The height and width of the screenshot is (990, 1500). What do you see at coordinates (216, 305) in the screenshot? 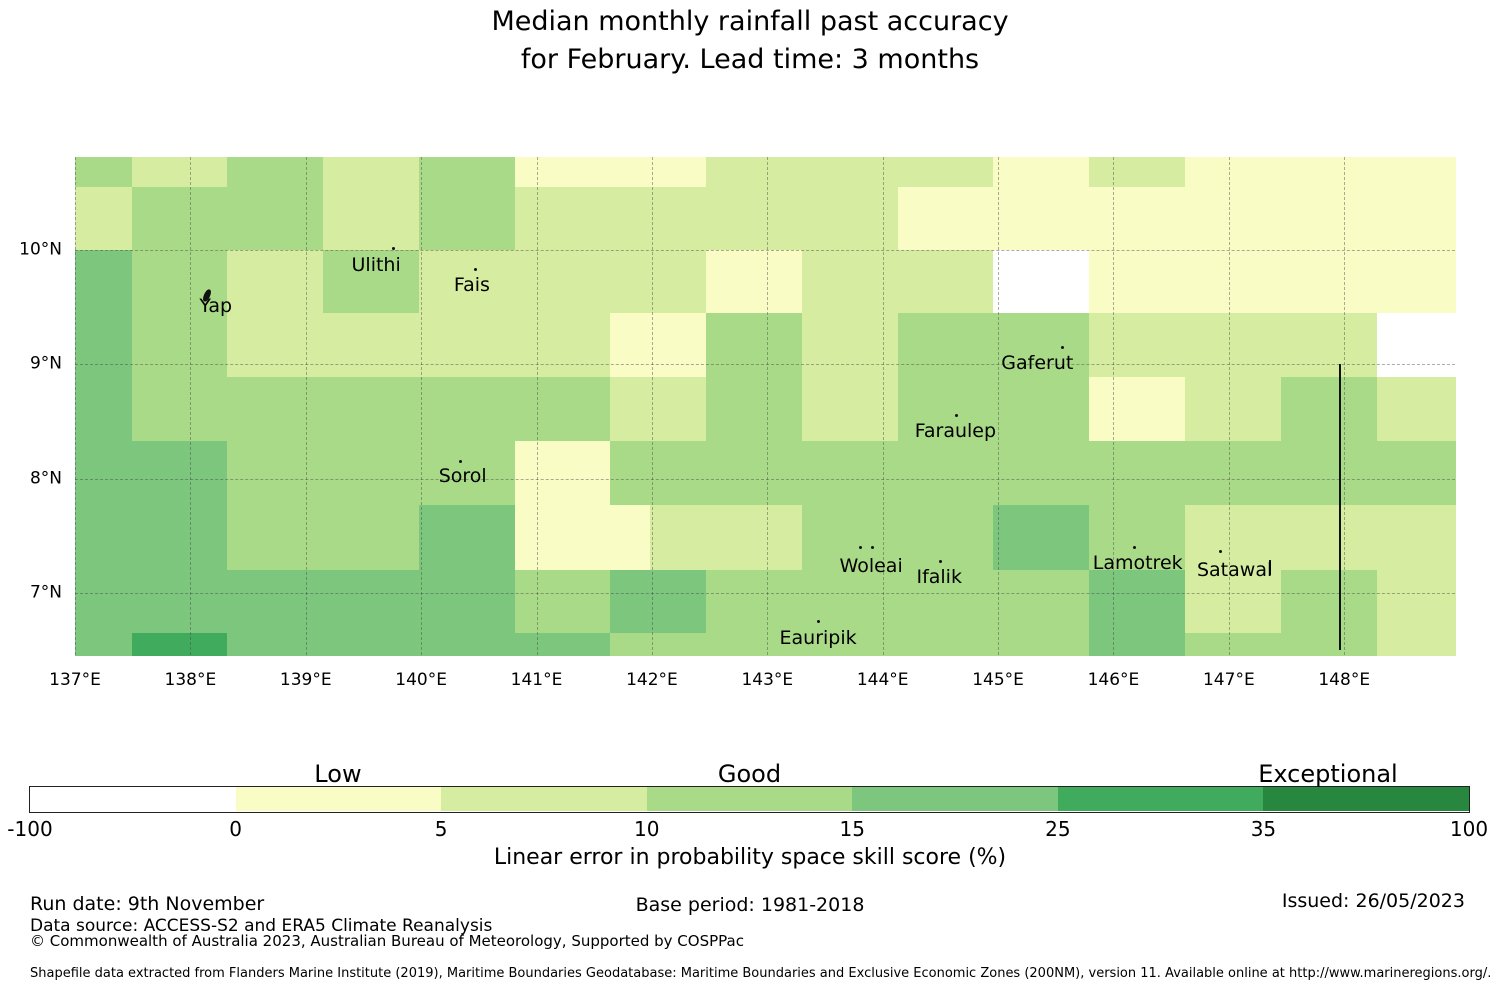
I see `island-label: Yap` at bounding box center [216, 305].